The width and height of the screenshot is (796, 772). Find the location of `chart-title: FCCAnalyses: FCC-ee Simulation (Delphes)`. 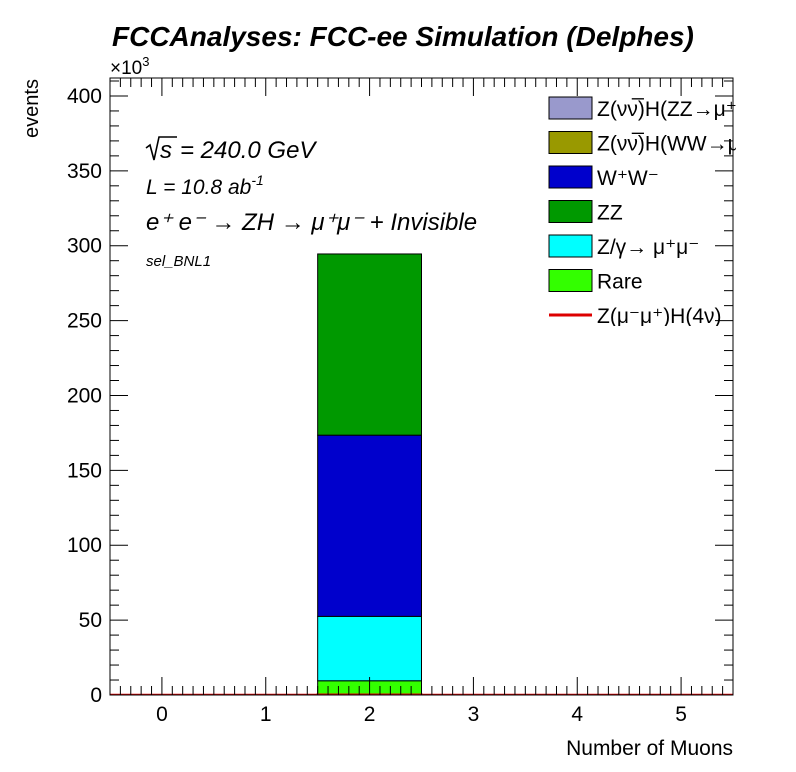

chart-title: FCCAnalyses: FCC-ee Simulation (Delphes) is located at coordinates (403, 36).